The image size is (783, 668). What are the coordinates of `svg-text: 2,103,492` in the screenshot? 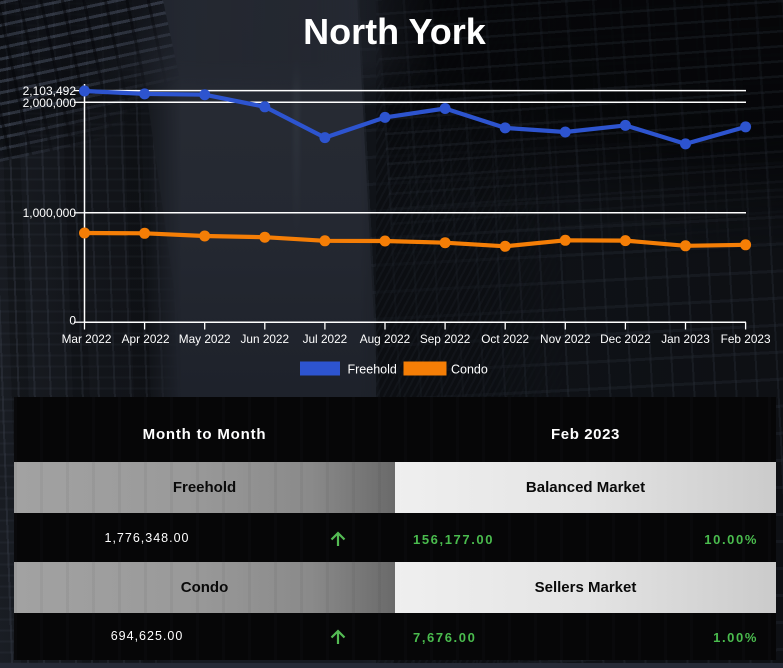 It's located at (50, 91).